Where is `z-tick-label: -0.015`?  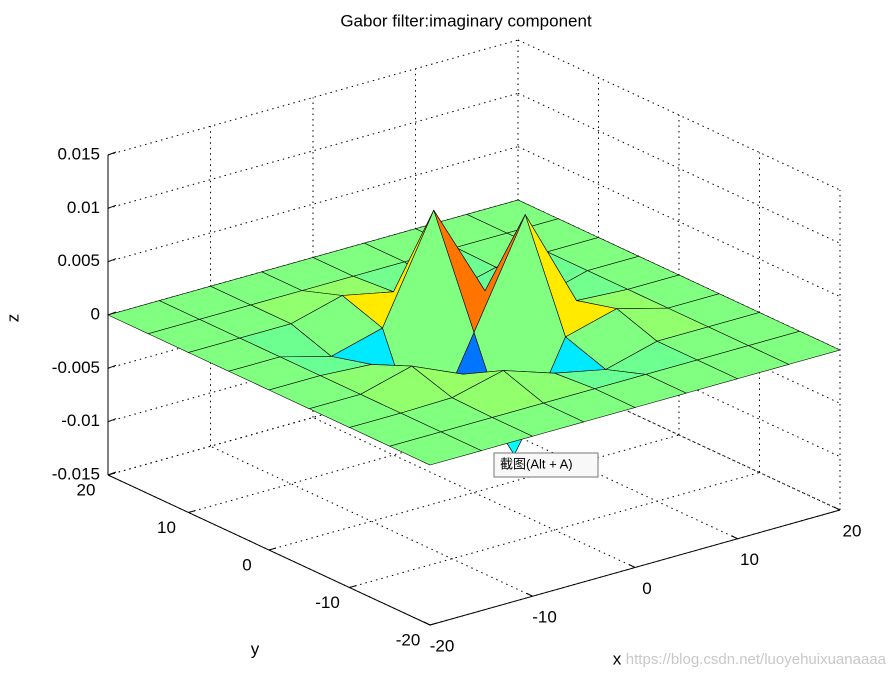 z-tick-label: -0.015 is located at coordinates (76, 473).